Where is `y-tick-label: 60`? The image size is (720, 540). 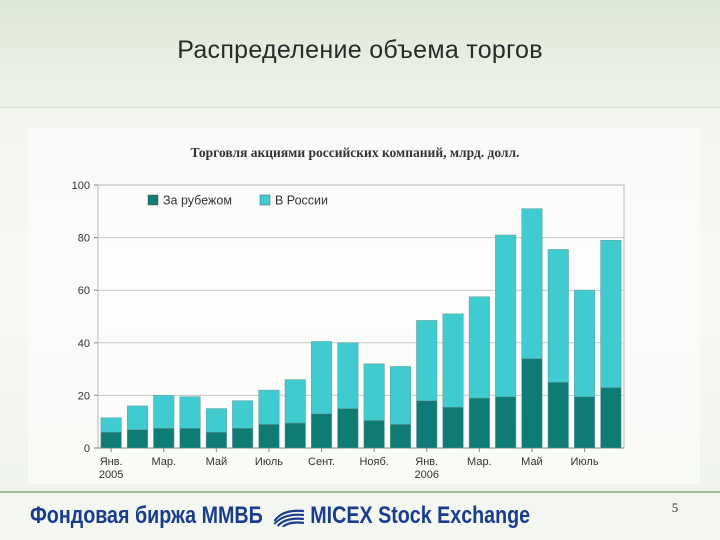
y-tick-label: 60 is located at coordinates (84, 291).